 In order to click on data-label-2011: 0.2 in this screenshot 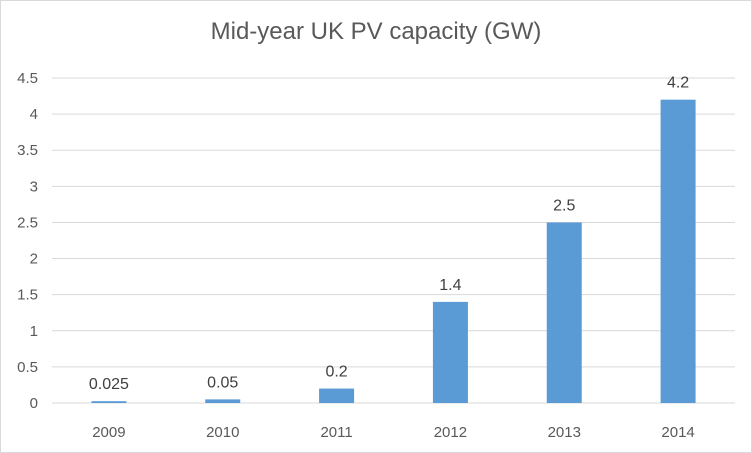, I will do `click(336, 372)`.